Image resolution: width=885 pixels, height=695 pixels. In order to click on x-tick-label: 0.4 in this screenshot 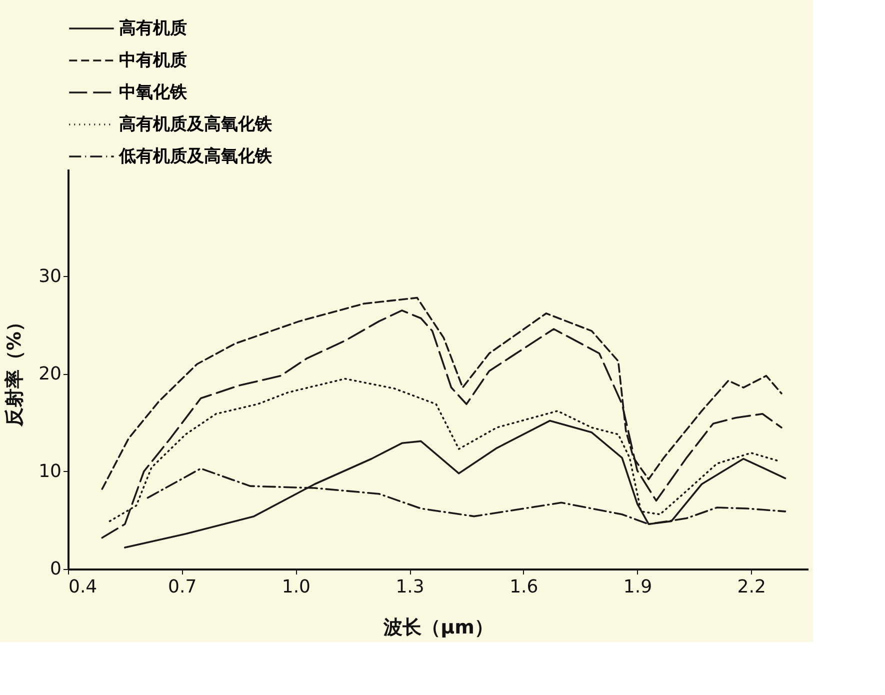, I will do `click(83, 587)`.